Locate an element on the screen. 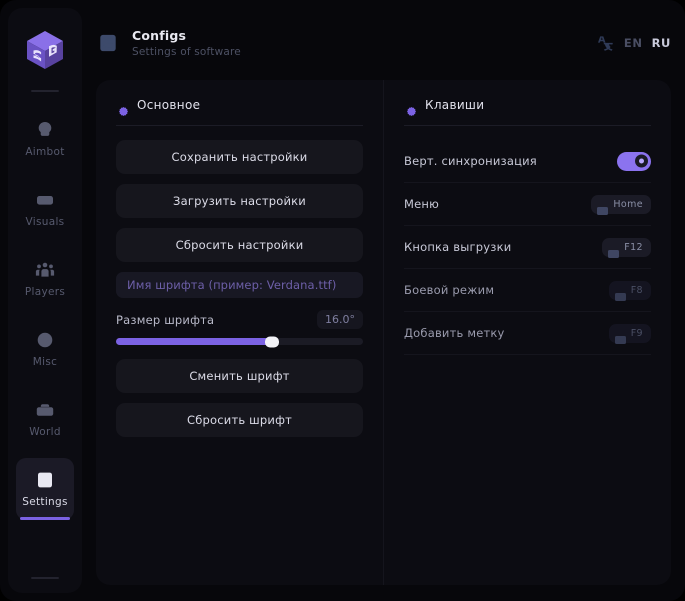 The height and width of the screenshot is (601, 685). font-size-row: Размер шрифта 16.0° is located at coordinates (239, 319).